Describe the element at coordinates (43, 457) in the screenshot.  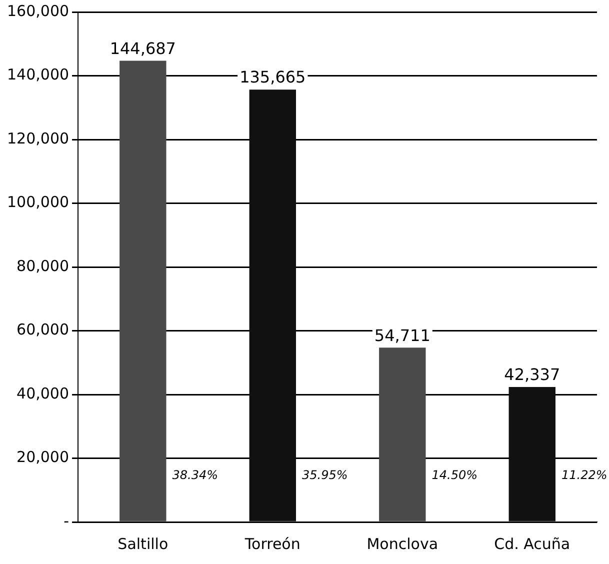
I see `y-tick-label: 20,000` at that location.